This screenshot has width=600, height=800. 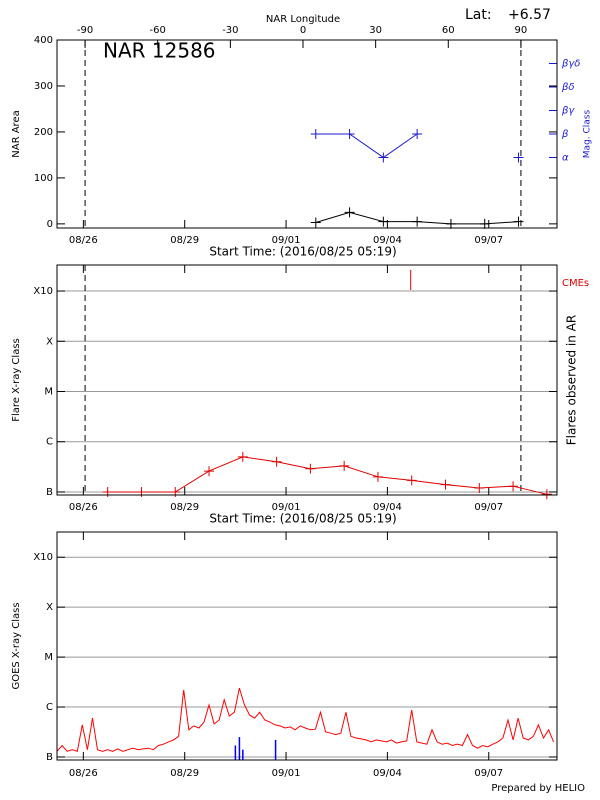 I want to click on x2-tick-label: 0, so click(x=303, y=30).